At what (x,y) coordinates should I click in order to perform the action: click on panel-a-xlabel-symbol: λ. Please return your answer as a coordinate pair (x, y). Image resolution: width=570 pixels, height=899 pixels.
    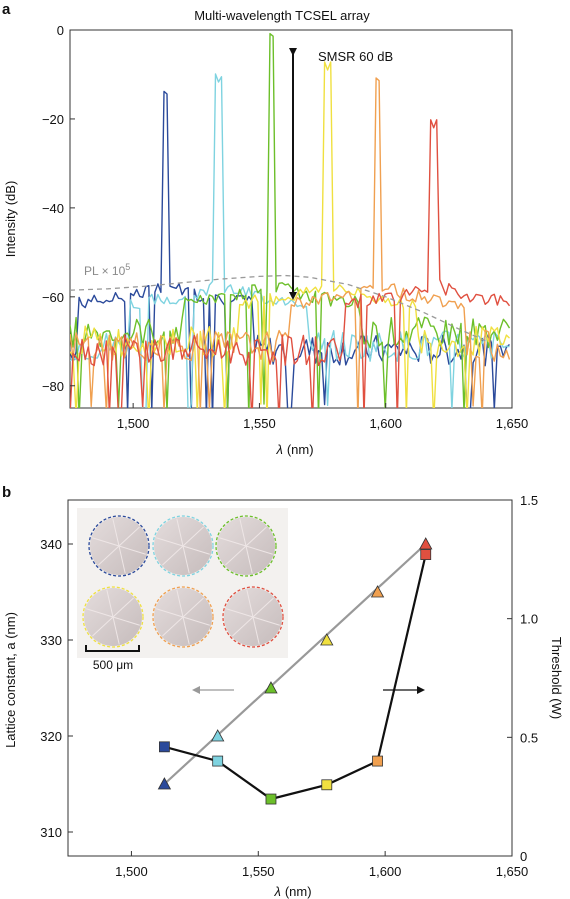
    Looking at the image, I should click on (278, 449).